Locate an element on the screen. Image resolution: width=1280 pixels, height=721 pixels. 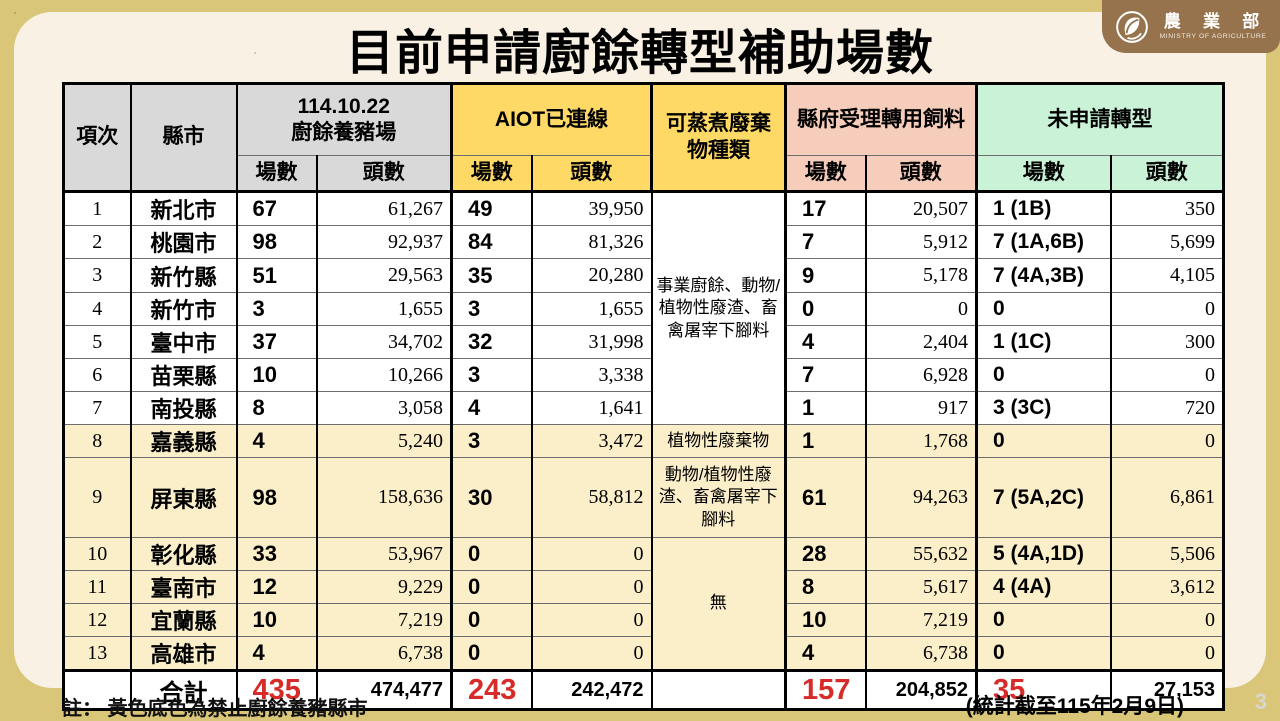
cell-county: 苗栗縣 is located at coordinates (183, 375).